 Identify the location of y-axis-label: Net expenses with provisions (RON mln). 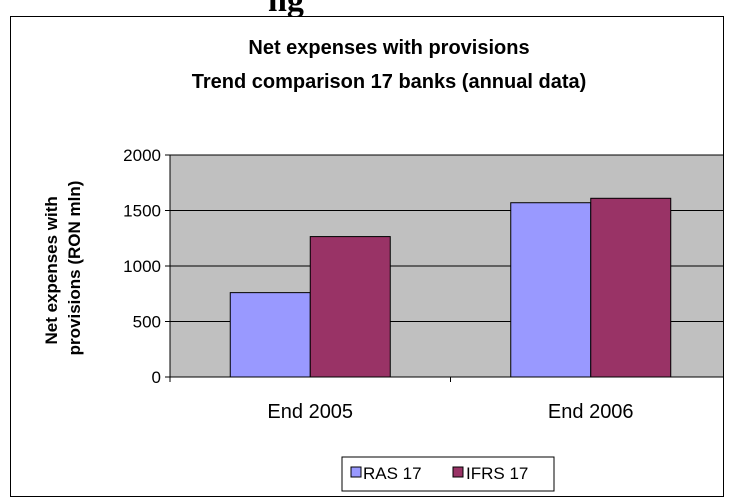
(63, 268).